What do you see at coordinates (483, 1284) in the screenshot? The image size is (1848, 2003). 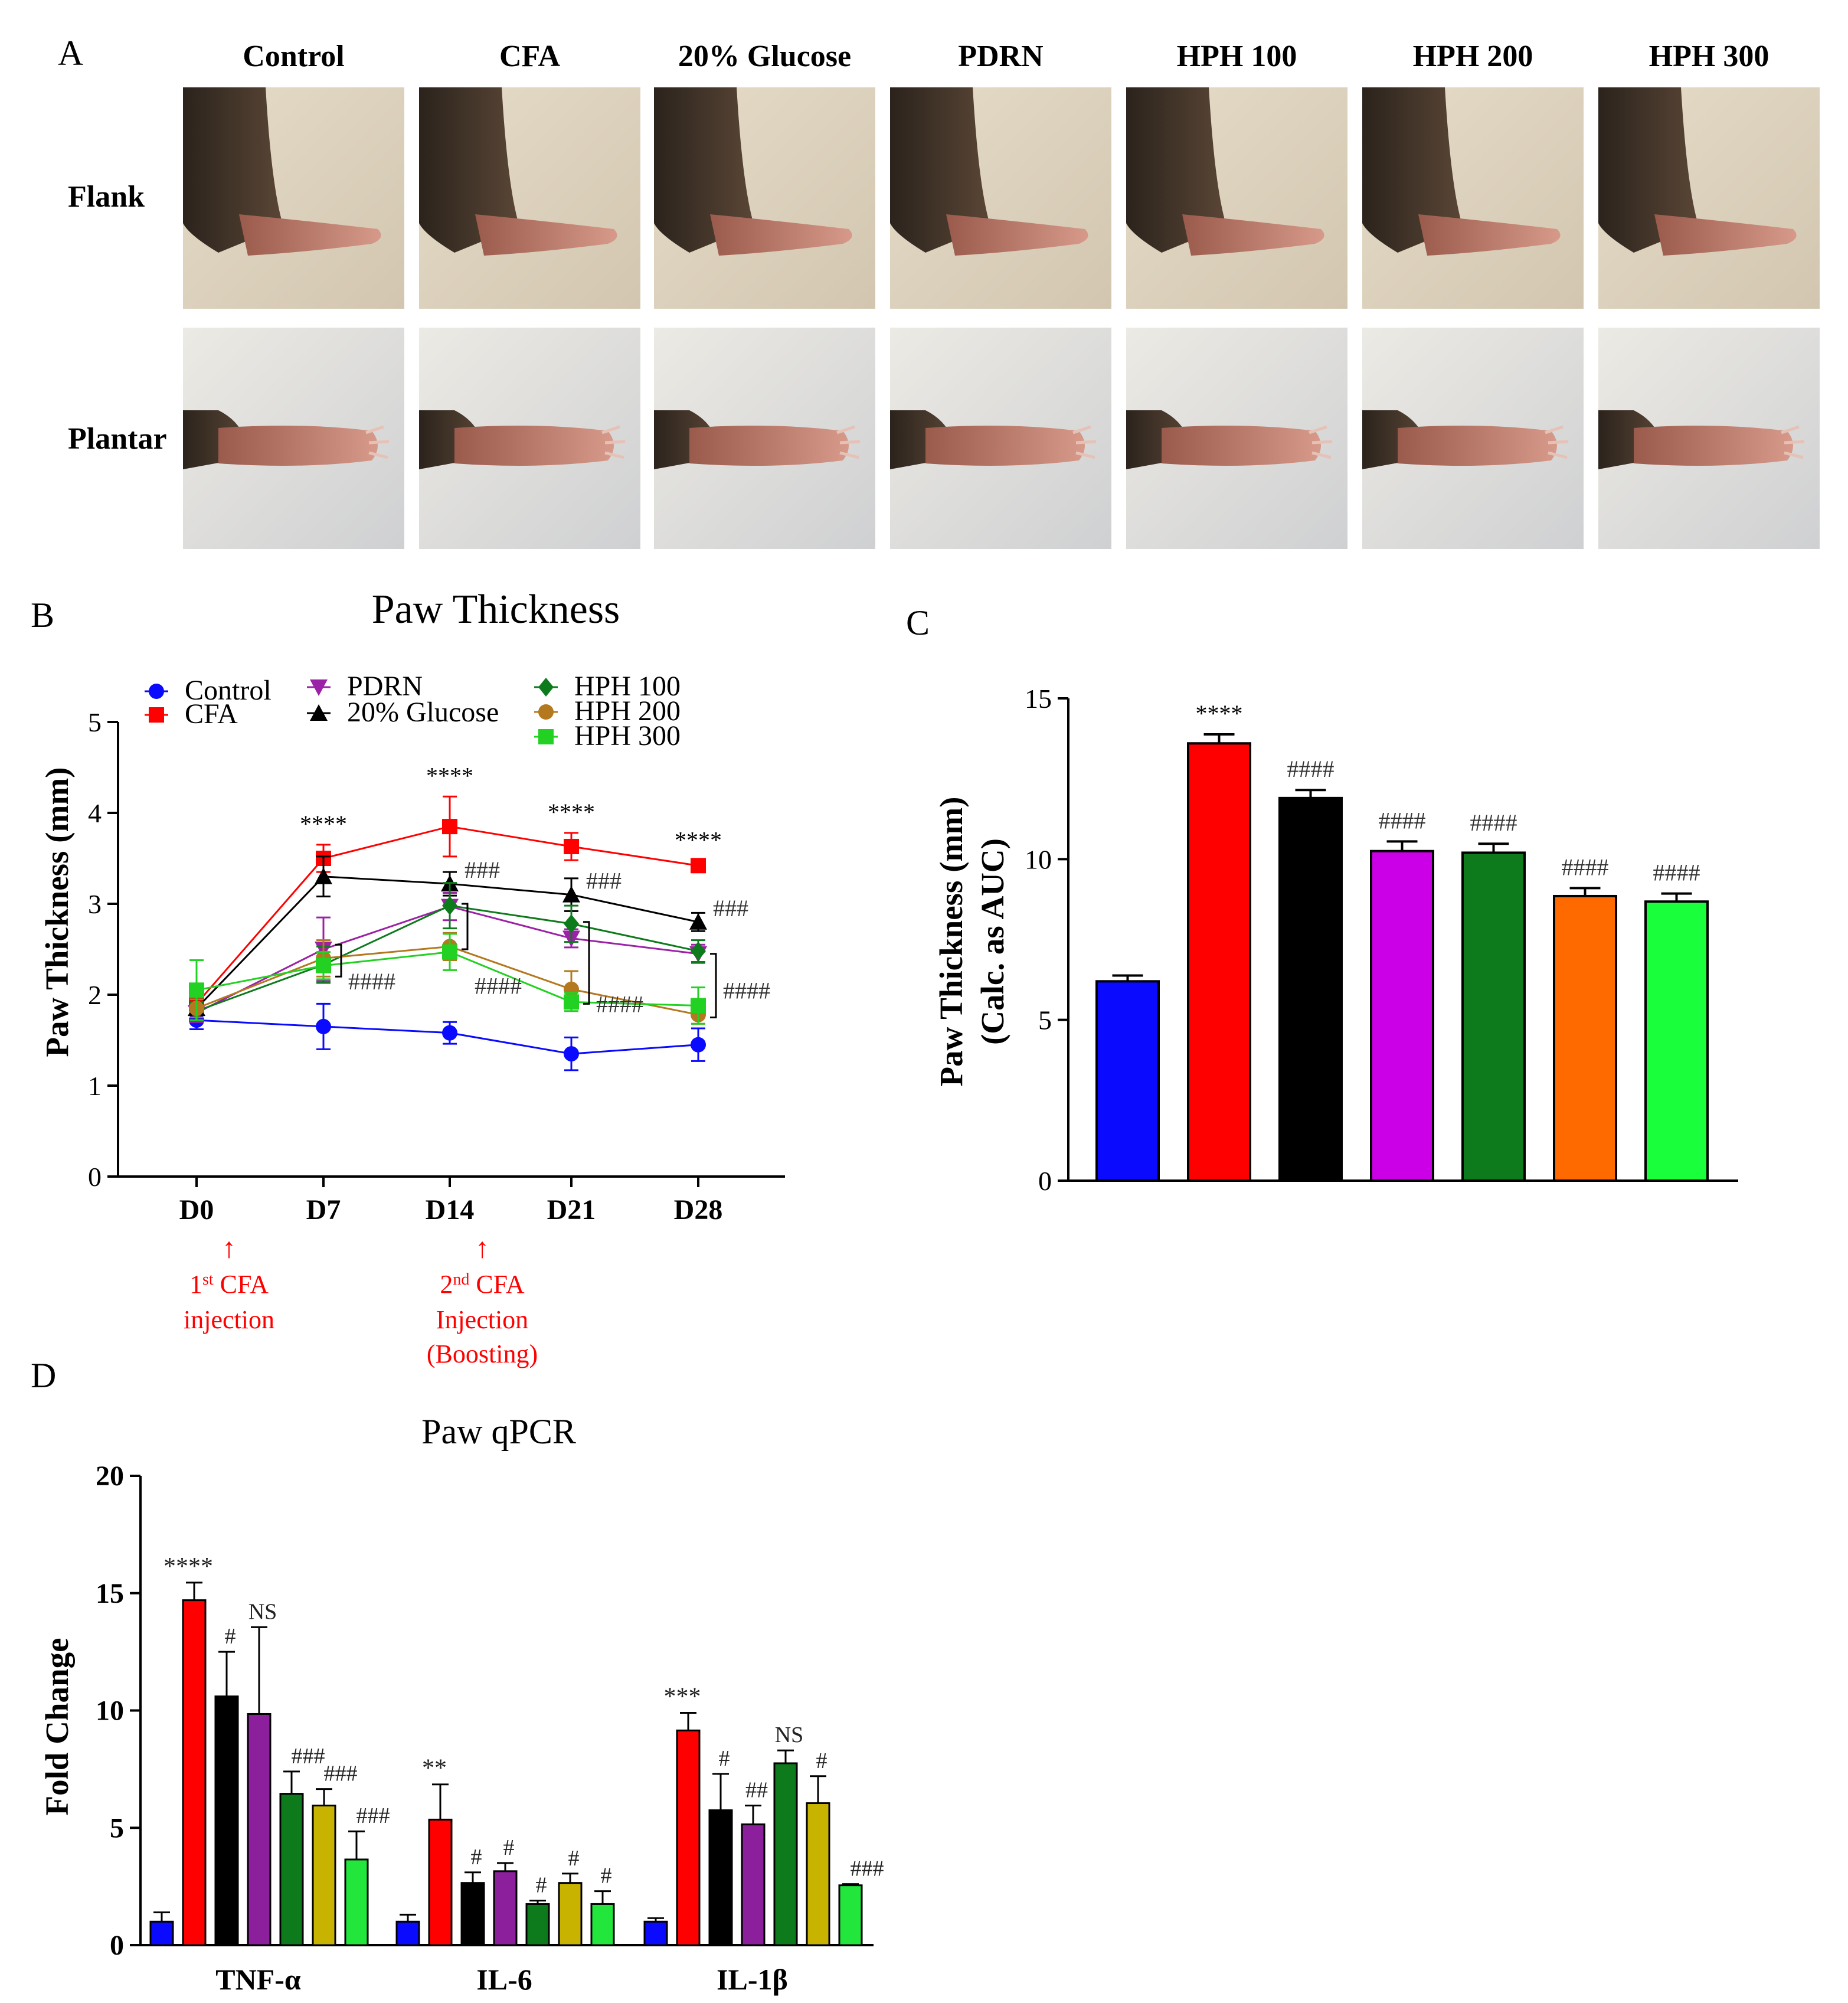 I see `injection-label: 2nd CFA` at bounding box center [483, 1284].